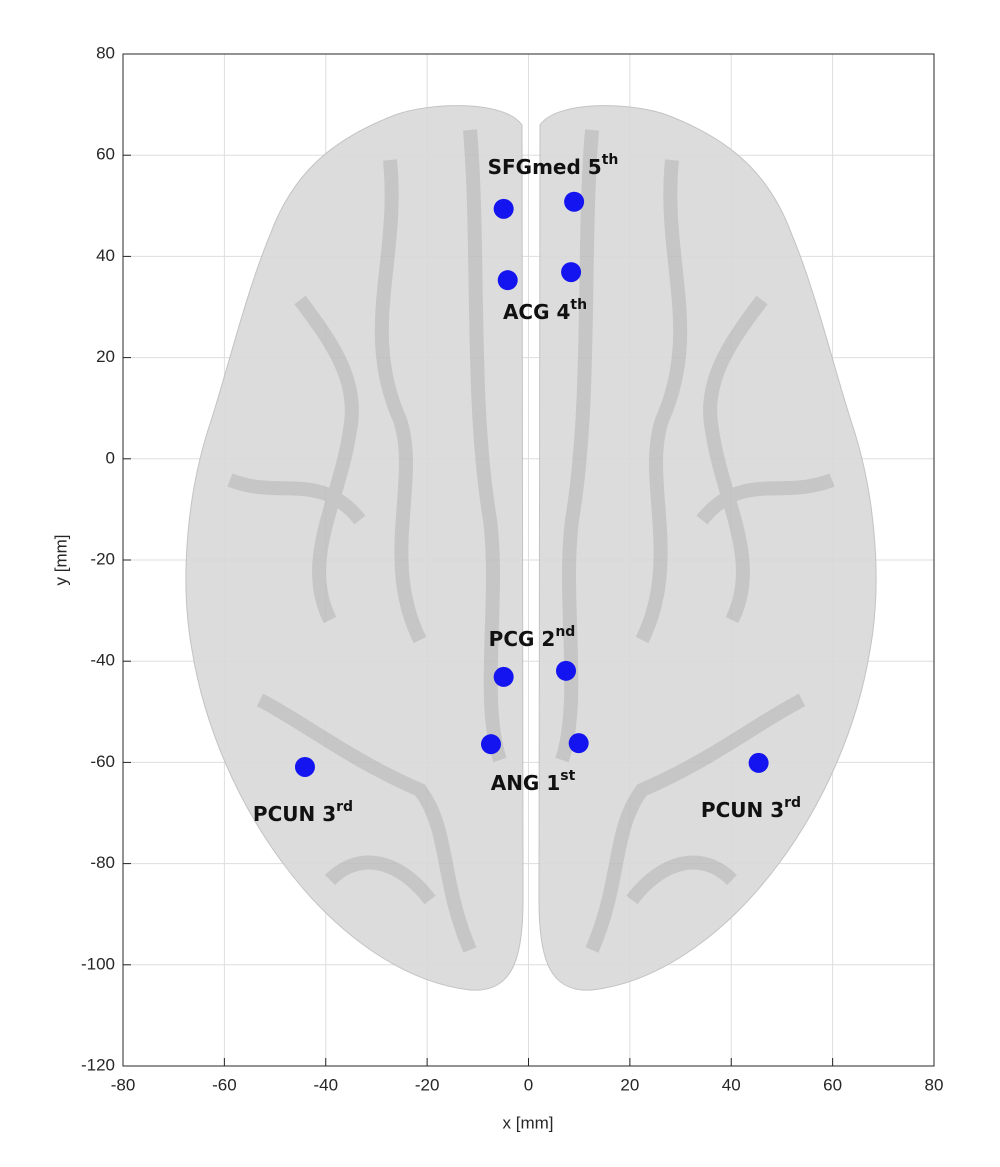 The image size is (1000, 1167). Describe the element at coordinates (123, 1084) in the screenshot. I see `x-tick-label: -80` at that location.